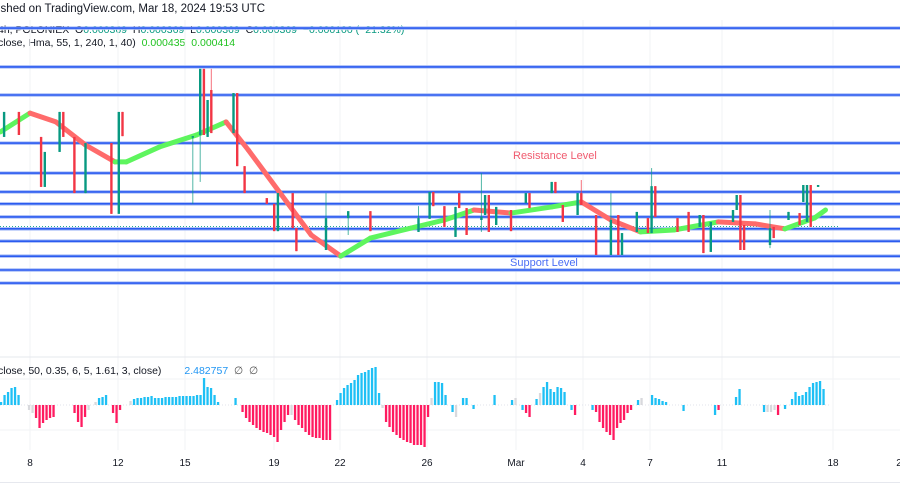 The image size is (900, 500). Describe the element at coordinates (163, 43) in the screenshot. I see `hma-value-1: 0.000435` at that location.